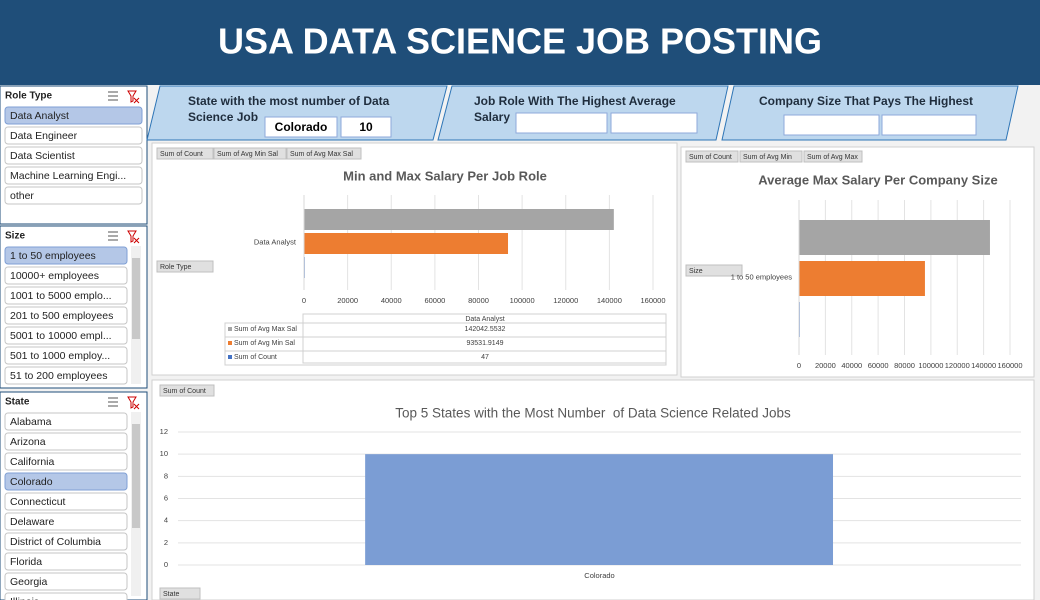 This screenshot has height=600, width=1040. I want to click on x-tick-label: 60000, so click(434, 300).